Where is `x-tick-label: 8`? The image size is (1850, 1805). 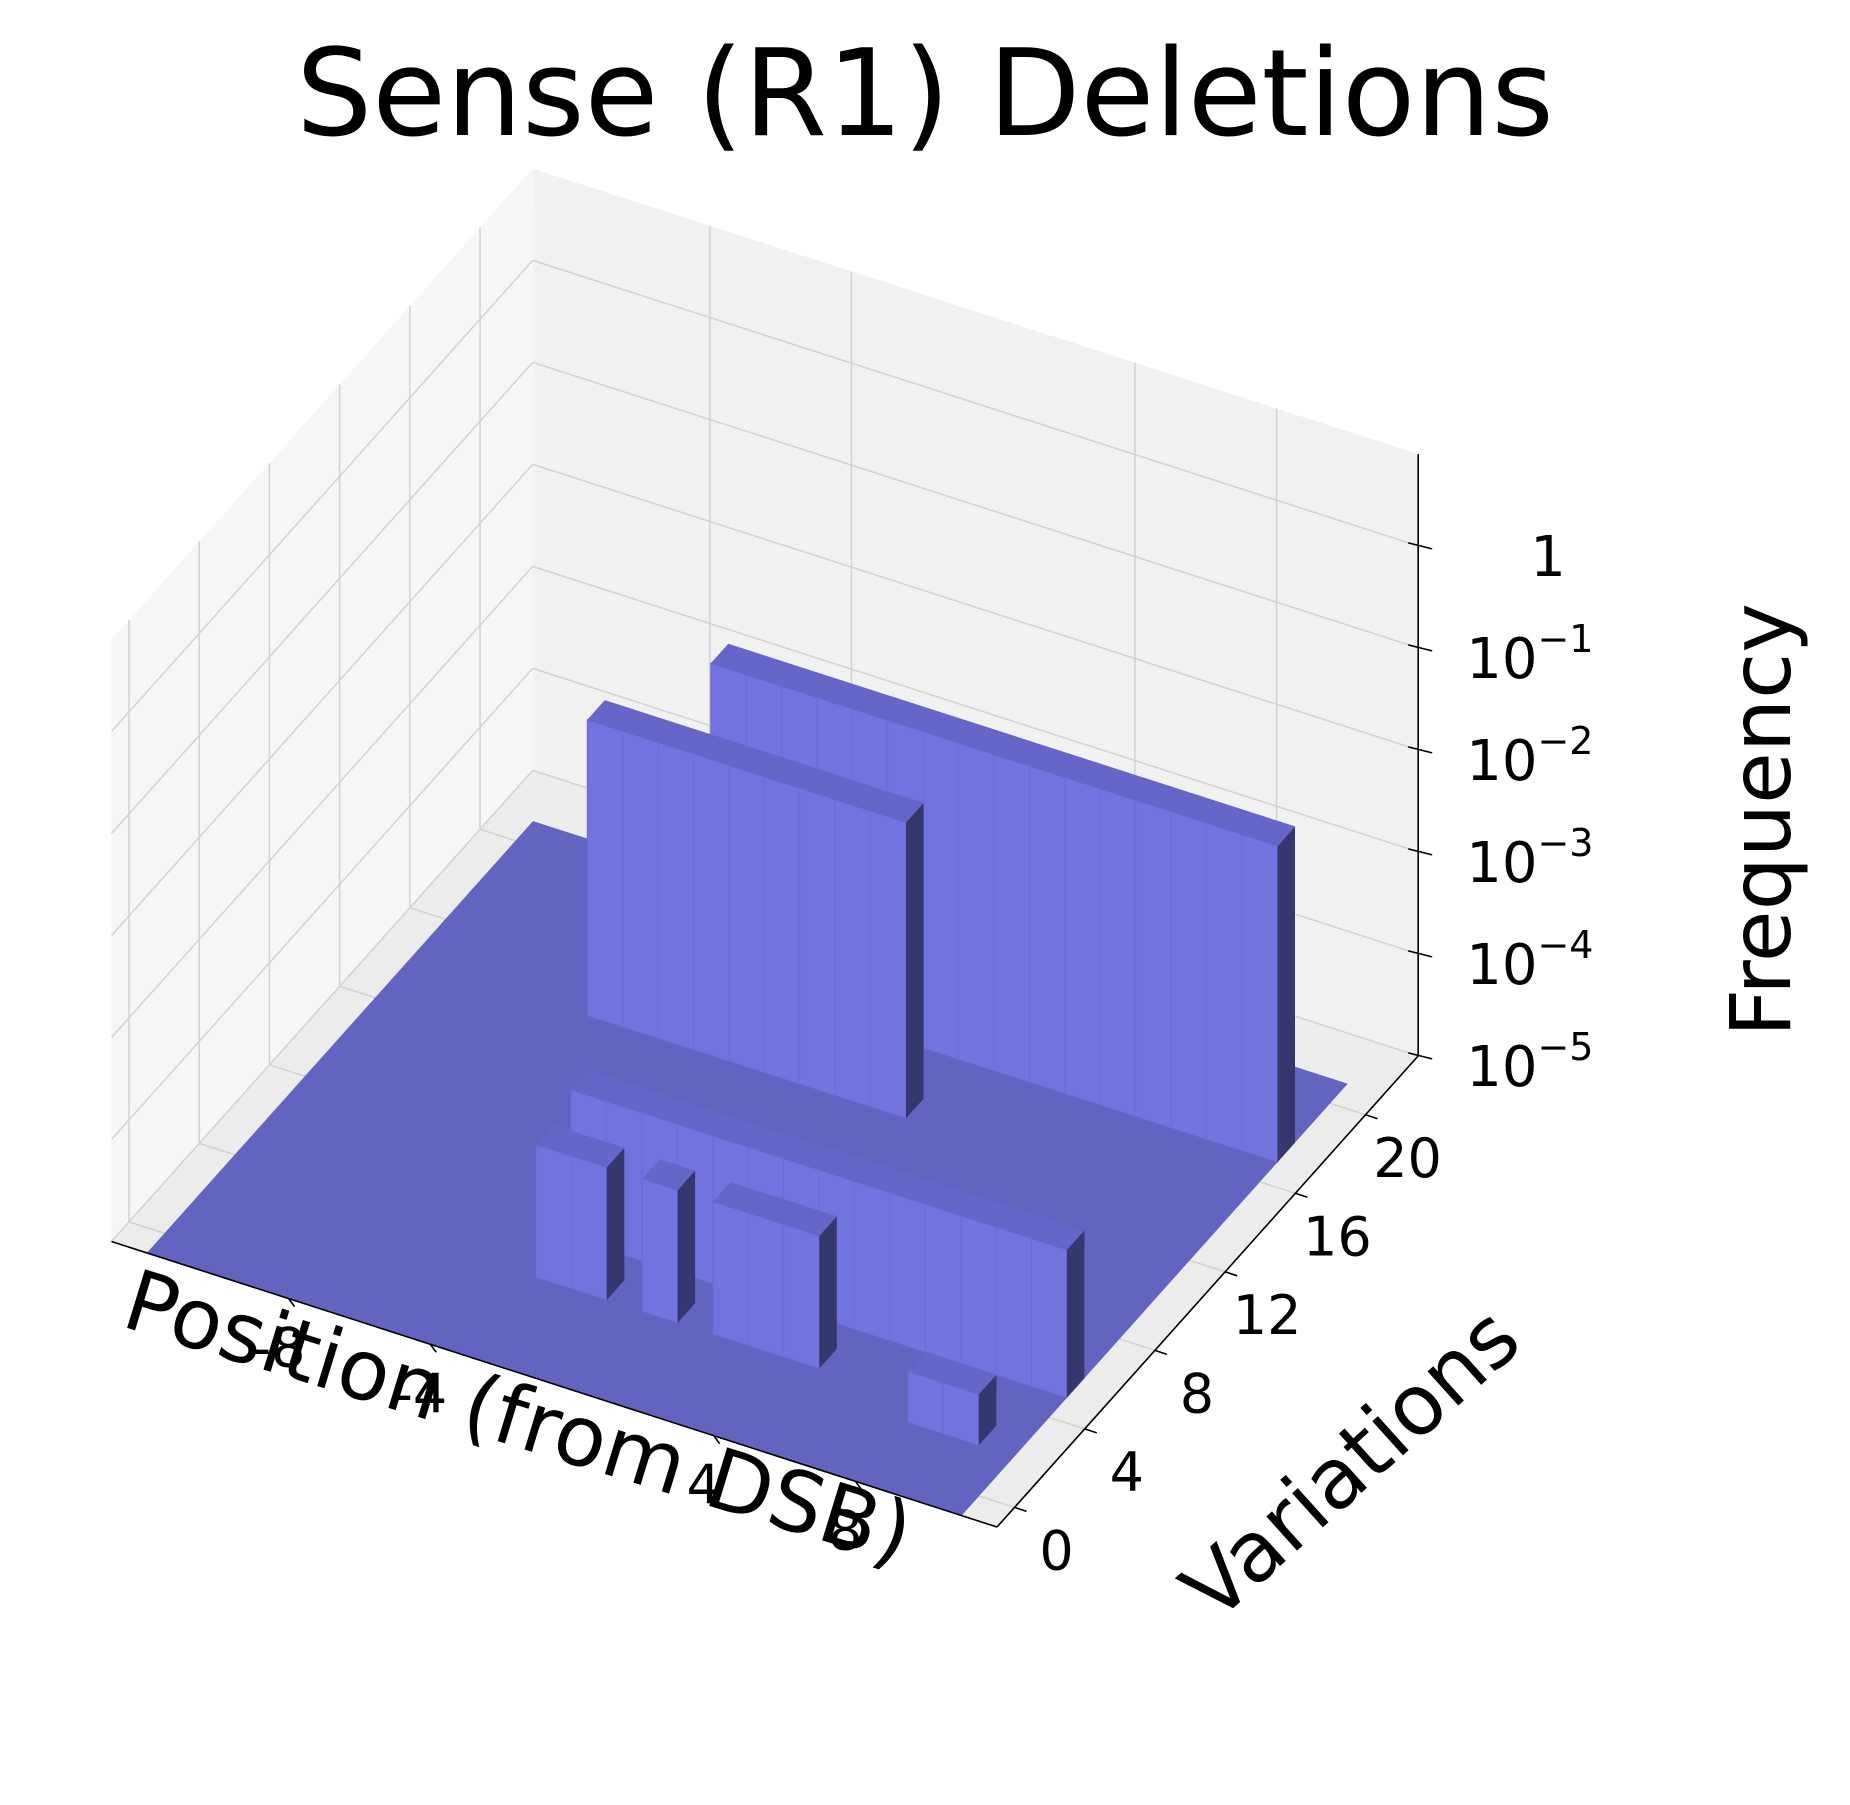
x-tick-label: 8 is located at coordinates (845, 1530).